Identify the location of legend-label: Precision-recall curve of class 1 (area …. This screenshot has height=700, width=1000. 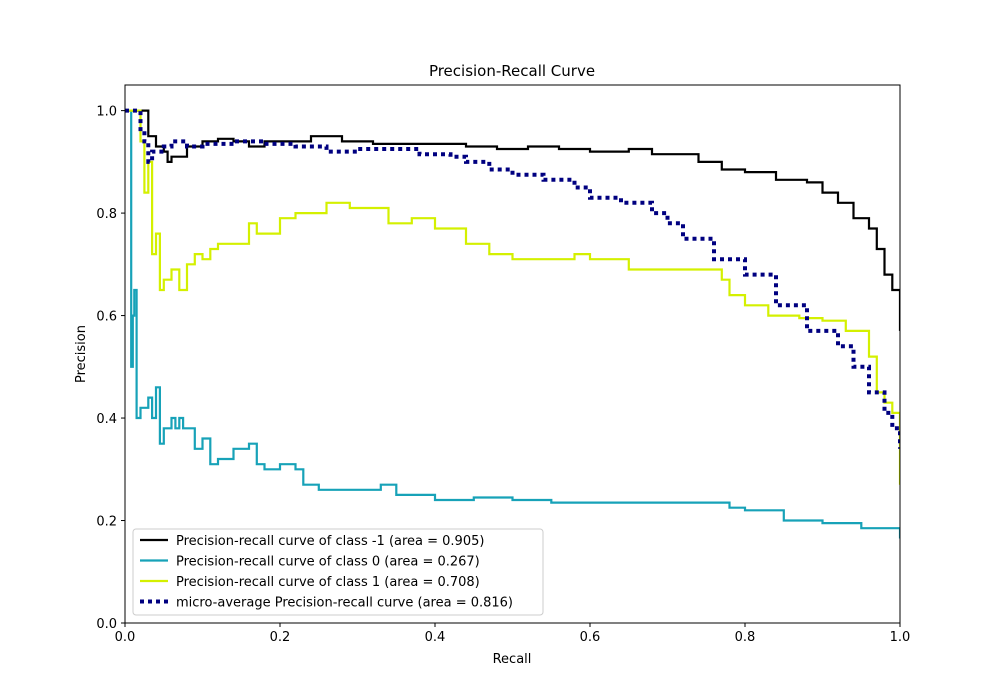
(328, 582).